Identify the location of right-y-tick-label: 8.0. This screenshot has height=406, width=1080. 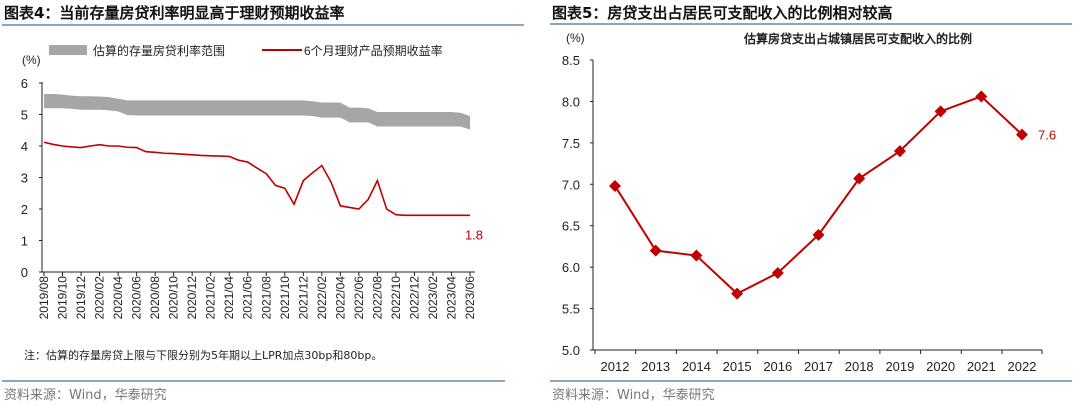
(571, 101).